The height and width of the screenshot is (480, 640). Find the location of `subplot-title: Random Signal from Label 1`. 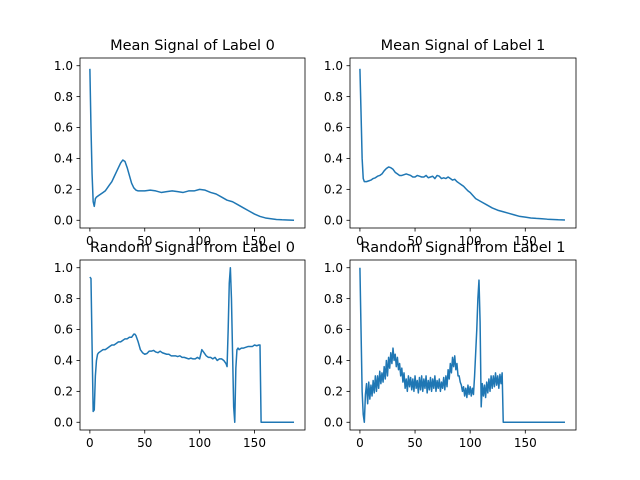

subplot-title: Random Signal from Label 1 is located at coordinates (462, 248).